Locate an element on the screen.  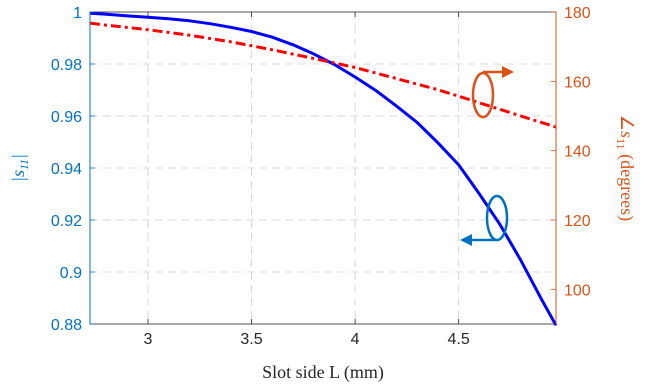
x-axis-label: Slot side L (mm) is located at coordinates (323, 372).